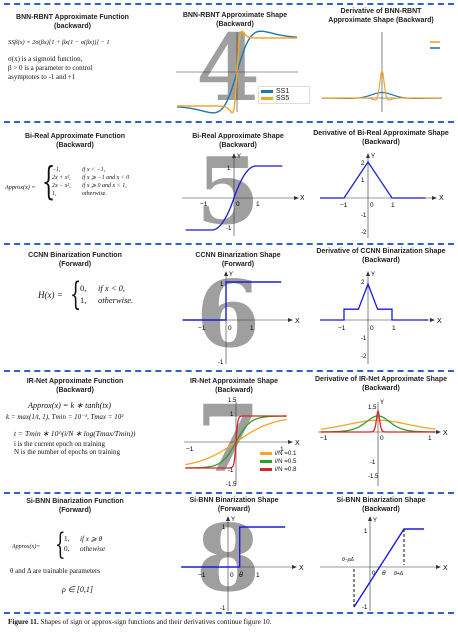 Image resolution: width=458 pixels, height=635 pixels. I want to click on irnet-shape-tick-top: 1.5, so click(232, 401).